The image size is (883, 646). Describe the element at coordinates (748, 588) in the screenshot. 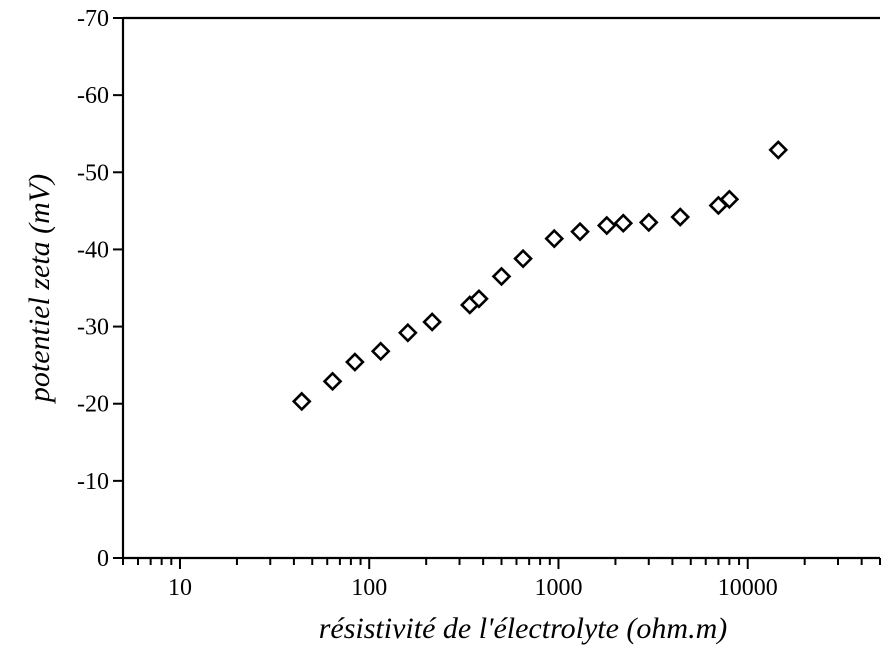

I see `x-tick-label: 10000` at that location.